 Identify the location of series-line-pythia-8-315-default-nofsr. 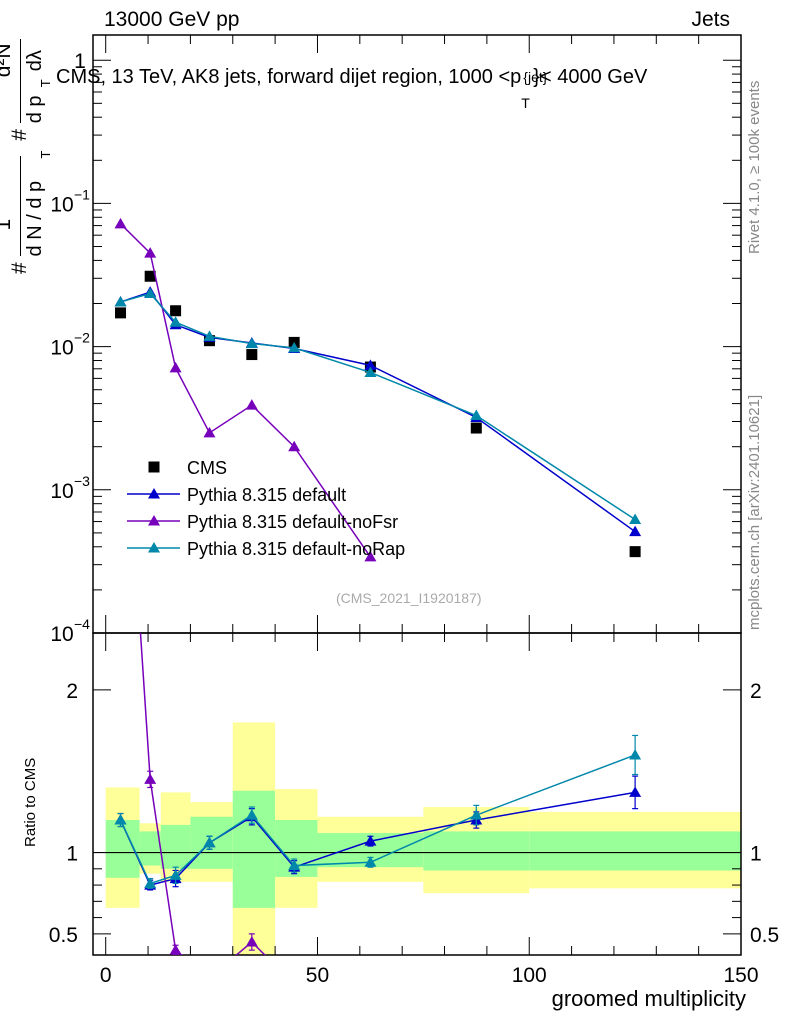
(246, 390).